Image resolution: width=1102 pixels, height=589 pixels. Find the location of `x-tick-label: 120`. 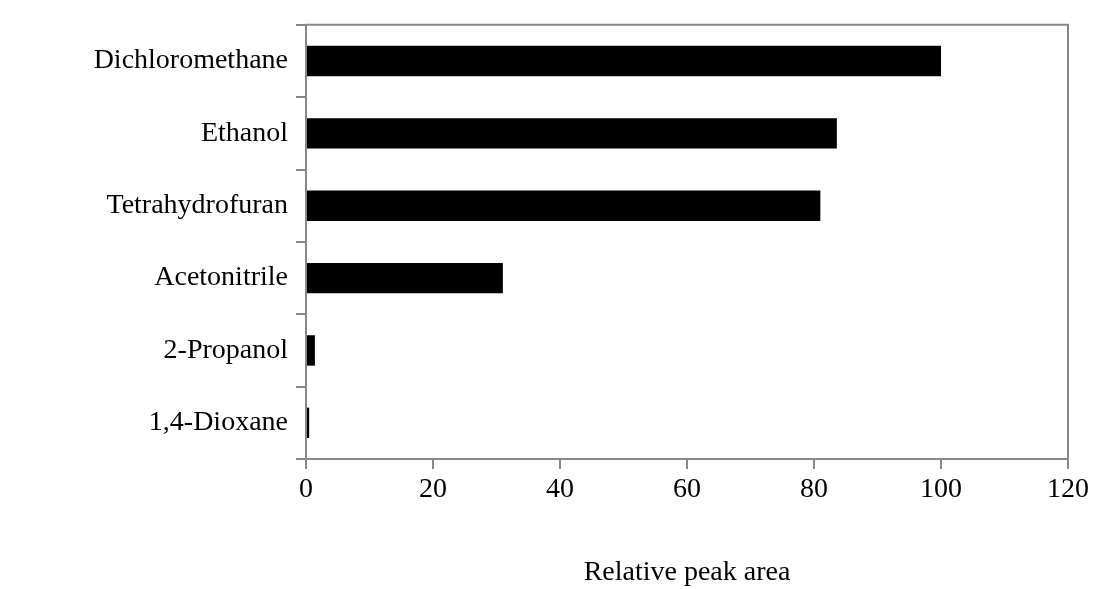

x-tick-label: 120 is located at coordinates (1068, 488).